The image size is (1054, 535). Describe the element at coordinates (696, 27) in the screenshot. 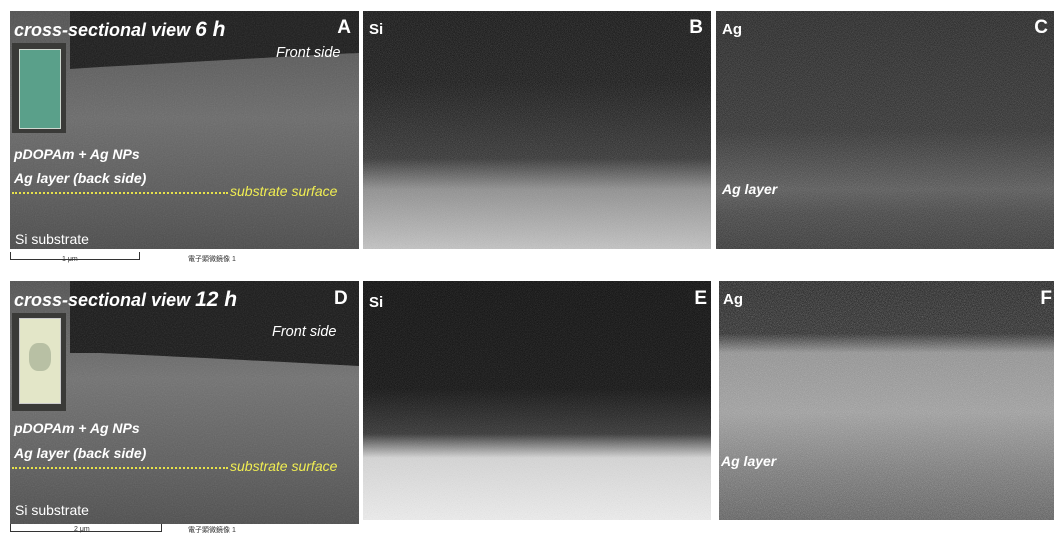

I see `panel-letter-b: B` at that location.